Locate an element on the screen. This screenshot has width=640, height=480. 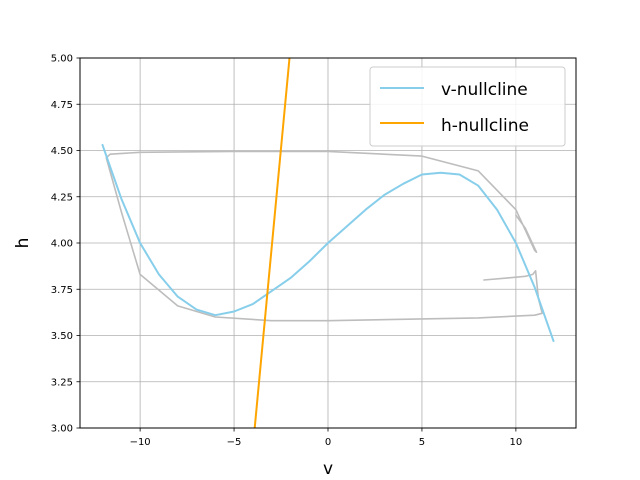
legend: v-nullcline h-nullcline is located at coordinates (467, 106).